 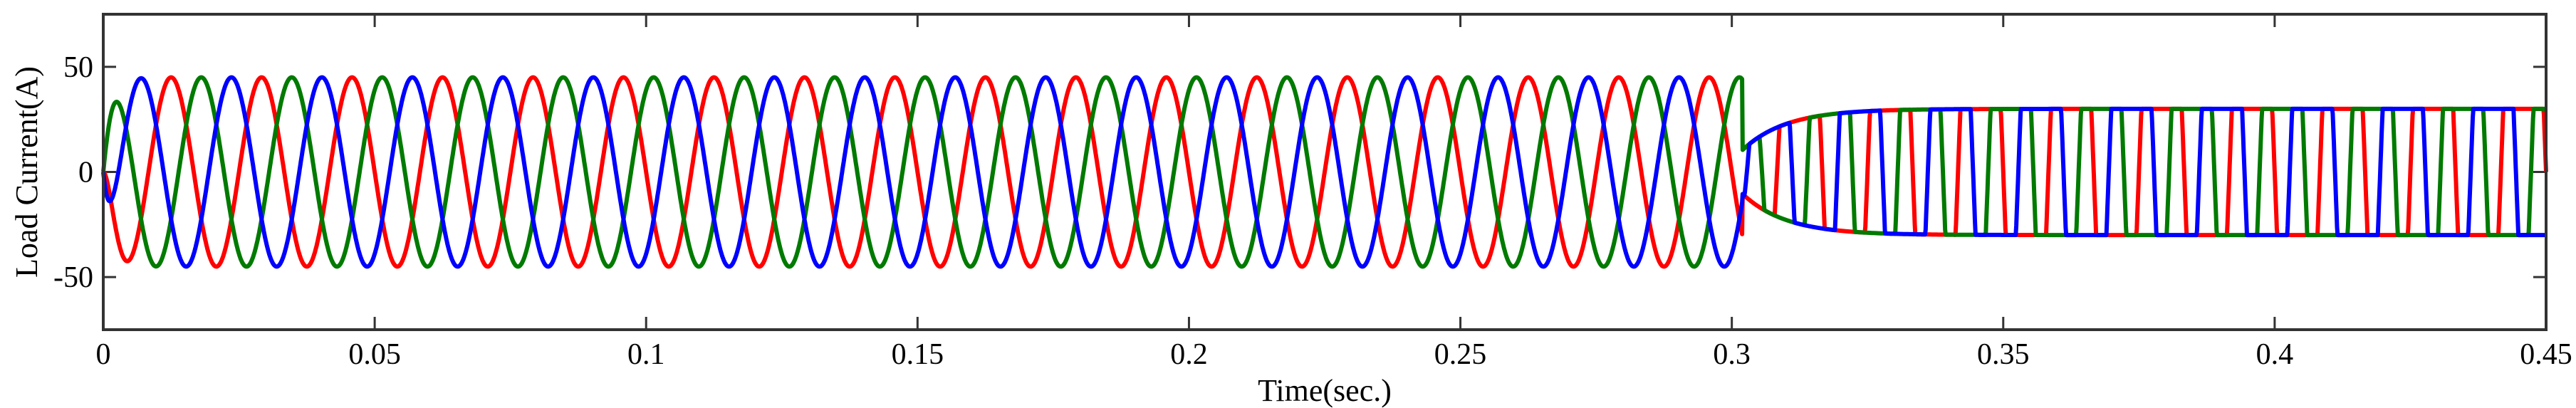 I want to click on x-tick-label: 0.35, so click(x=2003, y=354).